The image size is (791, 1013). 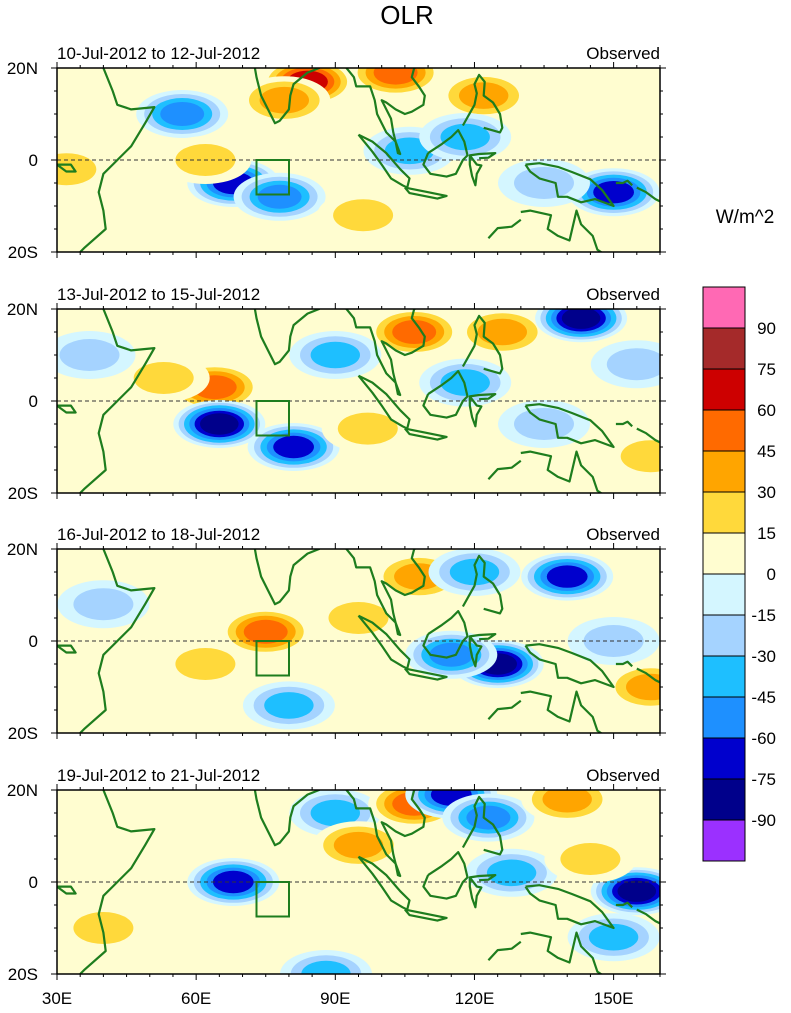 I want to click on colorbar-label: 75, so click(x=766, y=369).